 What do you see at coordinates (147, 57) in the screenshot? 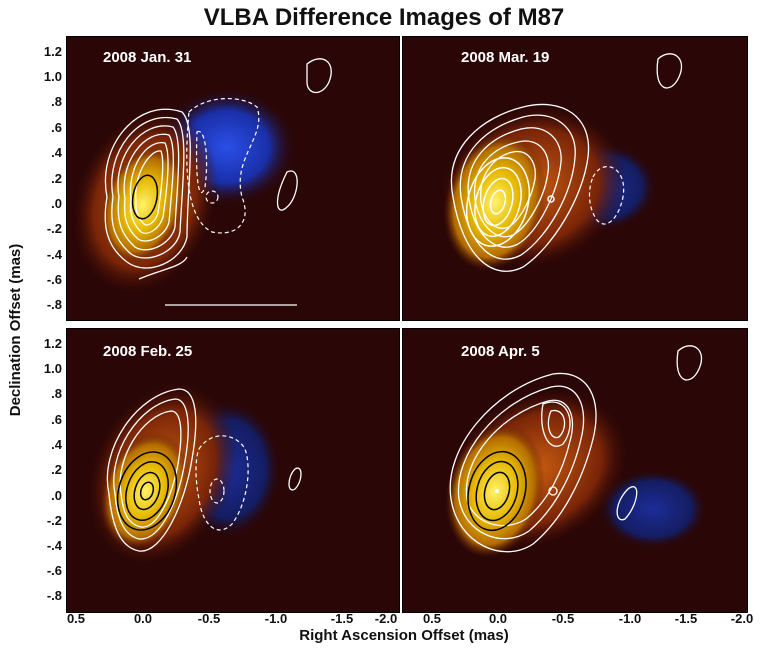
I see `panel-label: 2008 Jan. 31` at bounding box center [147, 57].